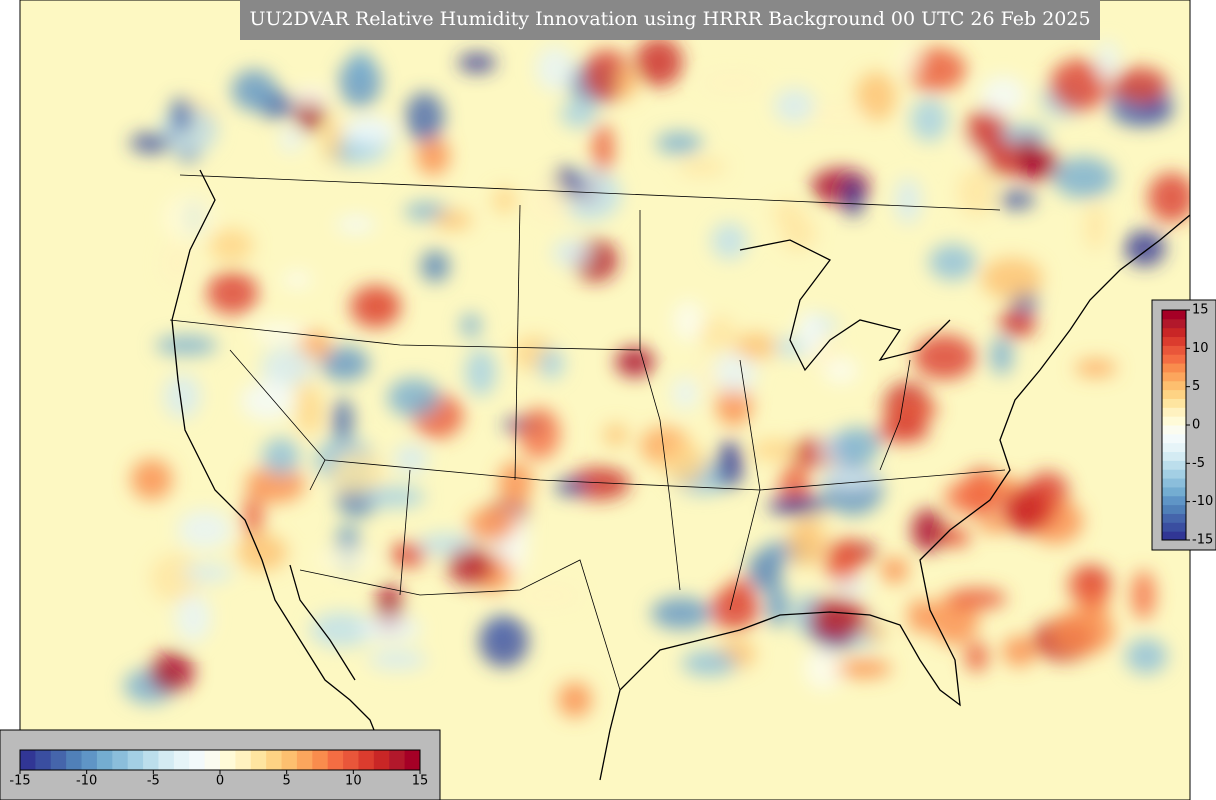  What do you see at coordinates (220, 781) in the screenshot?
I see `colorbar-tick-label: 0` at bounding box center [220, 781].